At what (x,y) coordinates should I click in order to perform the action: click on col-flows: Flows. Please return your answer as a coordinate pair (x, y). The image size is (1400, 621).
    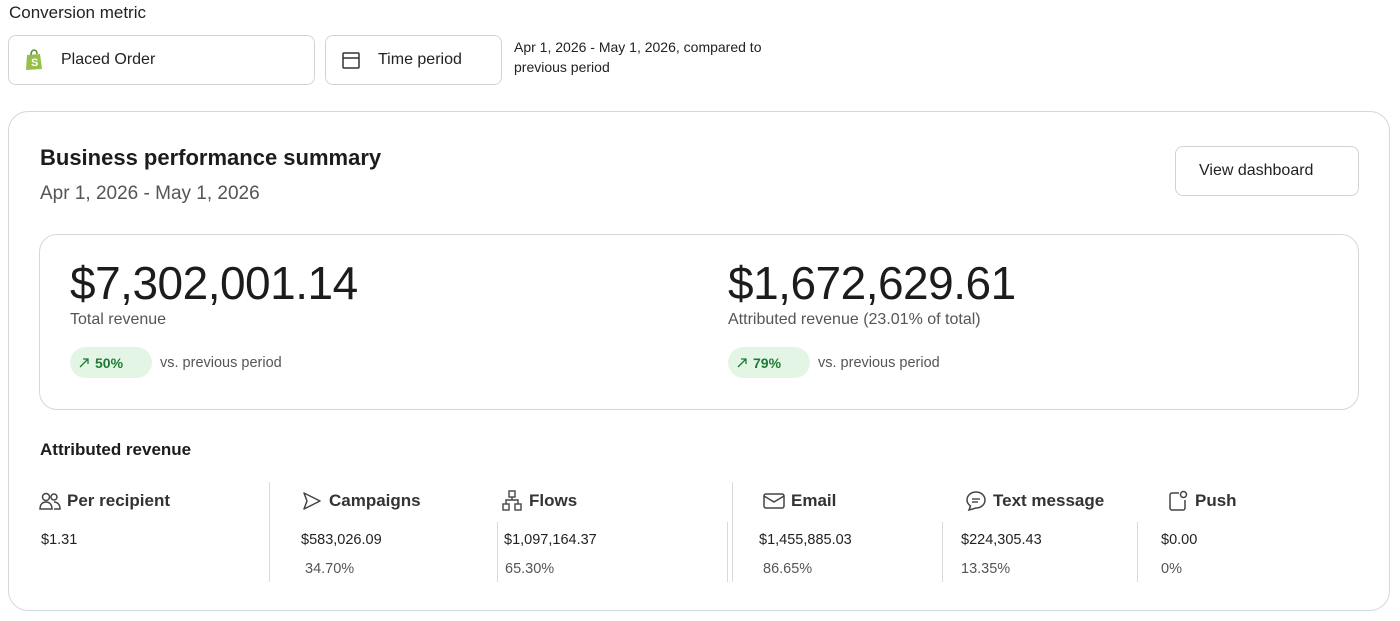
    Looking at the image, I should click on (539, 501).